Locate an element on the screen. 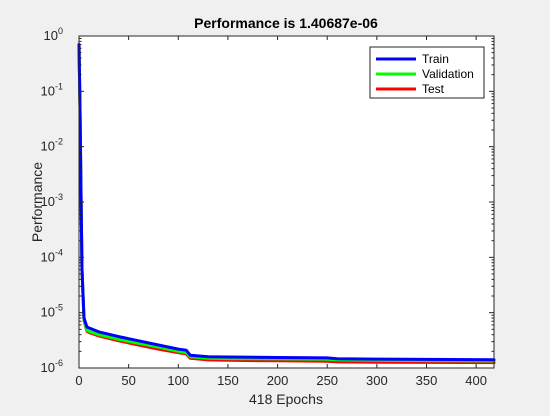 This screenshot has height=416, width=550. legend-label-test: Test is located at coordinates (433, 89).